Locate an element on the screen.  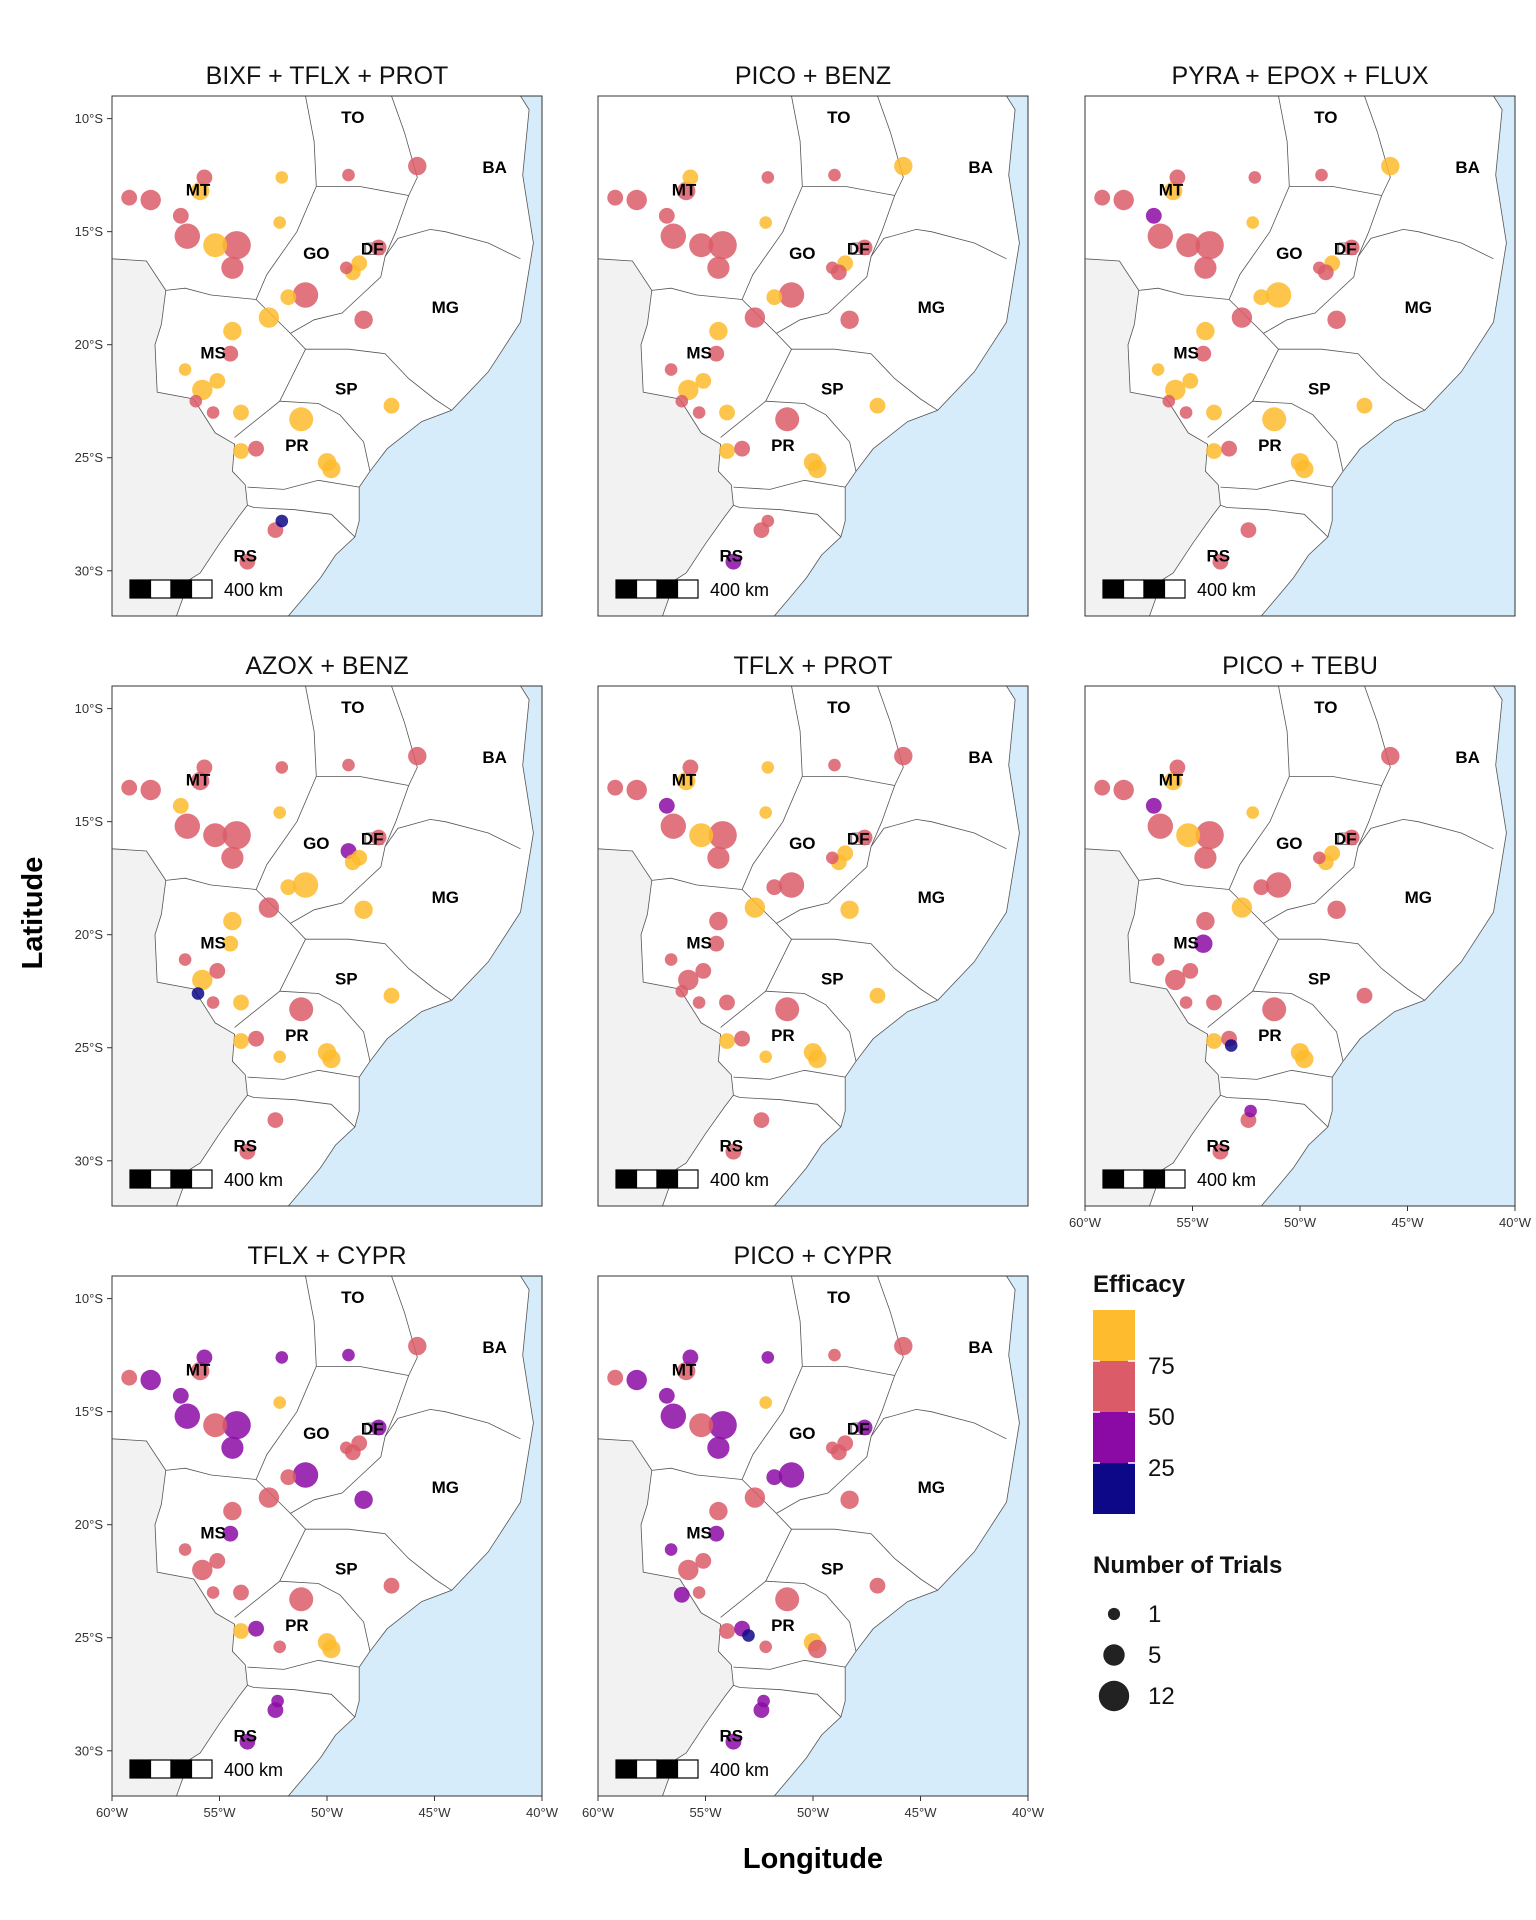
scale-bar-label: 400 km is located at coordinates (739, 590).